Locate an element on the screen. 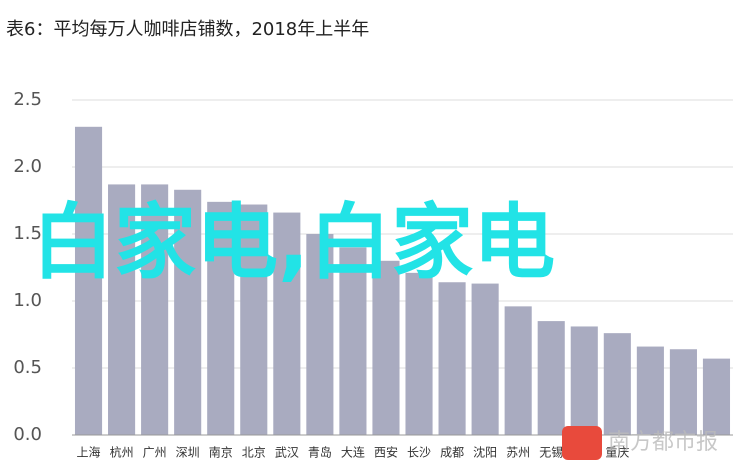 This screenshot has width=750, height=474. watermark-logo is located at coordinates (582, 443).